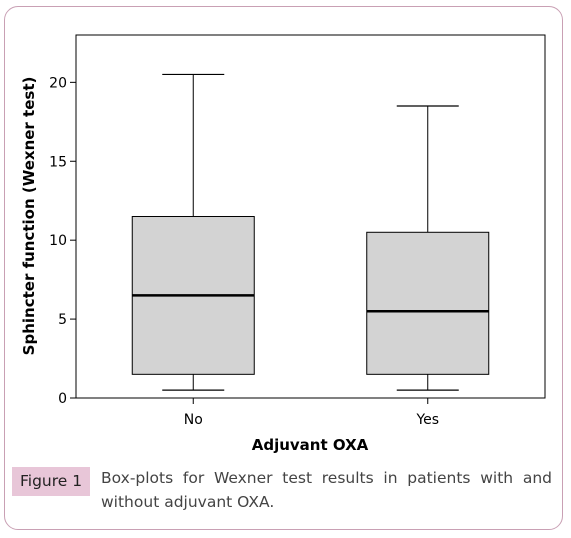 This screenshot has width=571, height=538. Describe the element at coordinates (51, 481) in the screenshot. I see `figure-label: Figure 1` at that location.